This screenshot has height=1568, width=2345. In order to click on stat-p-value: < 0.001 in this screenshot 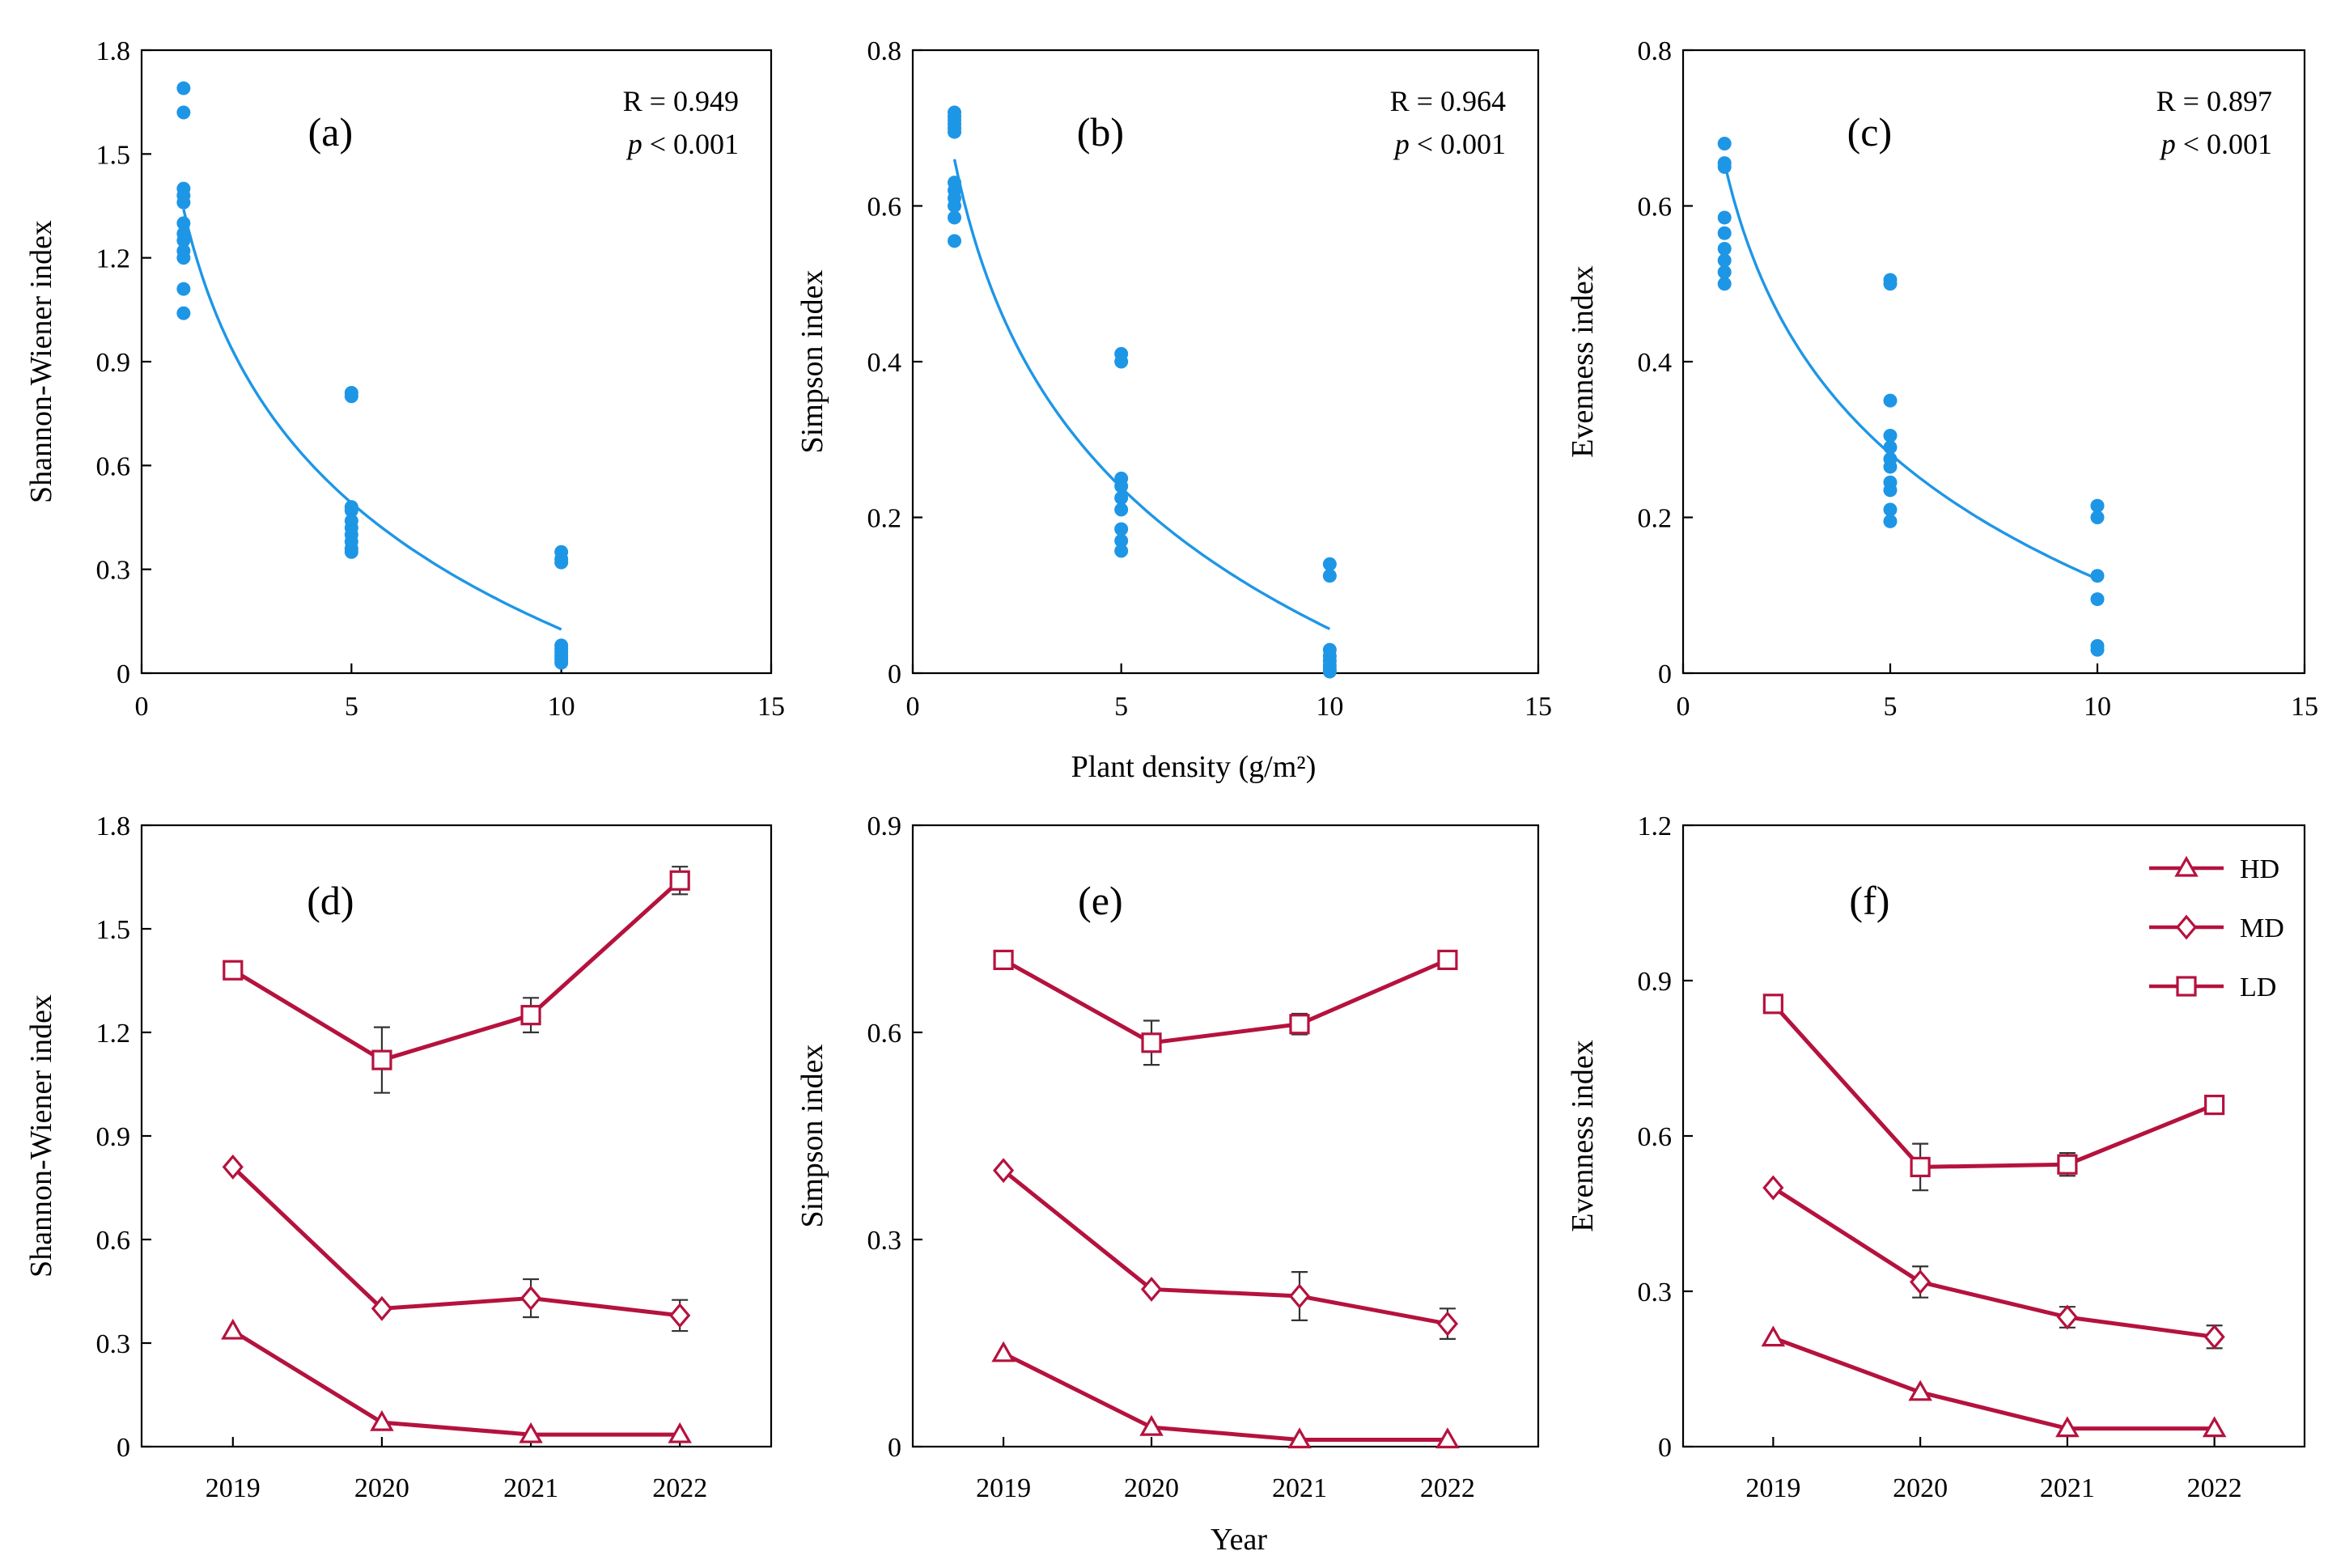, I will do `click(2224, 144)`.